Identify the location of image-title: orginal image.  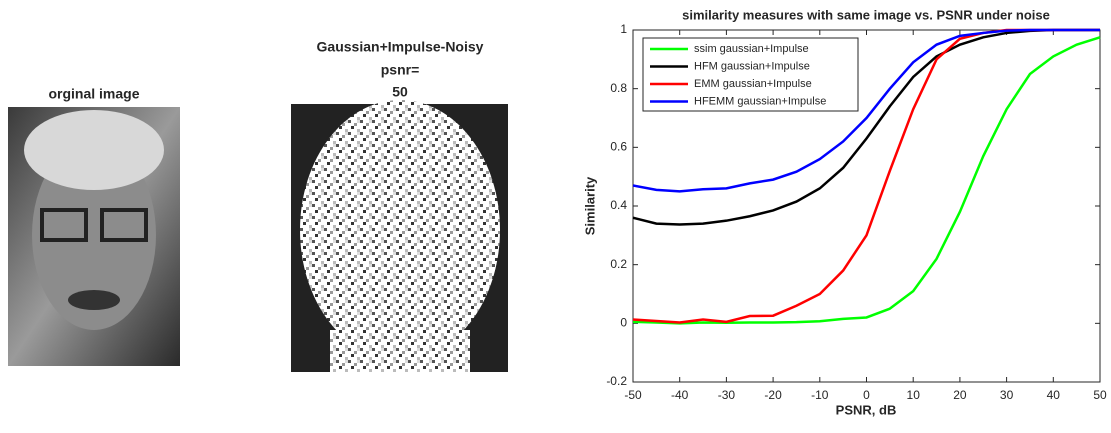
(93, 94).